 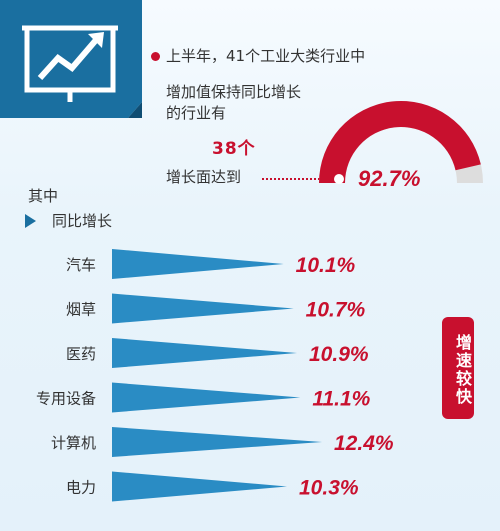 I want to click on value-label: 10.7%, so click(x=336, y=310).